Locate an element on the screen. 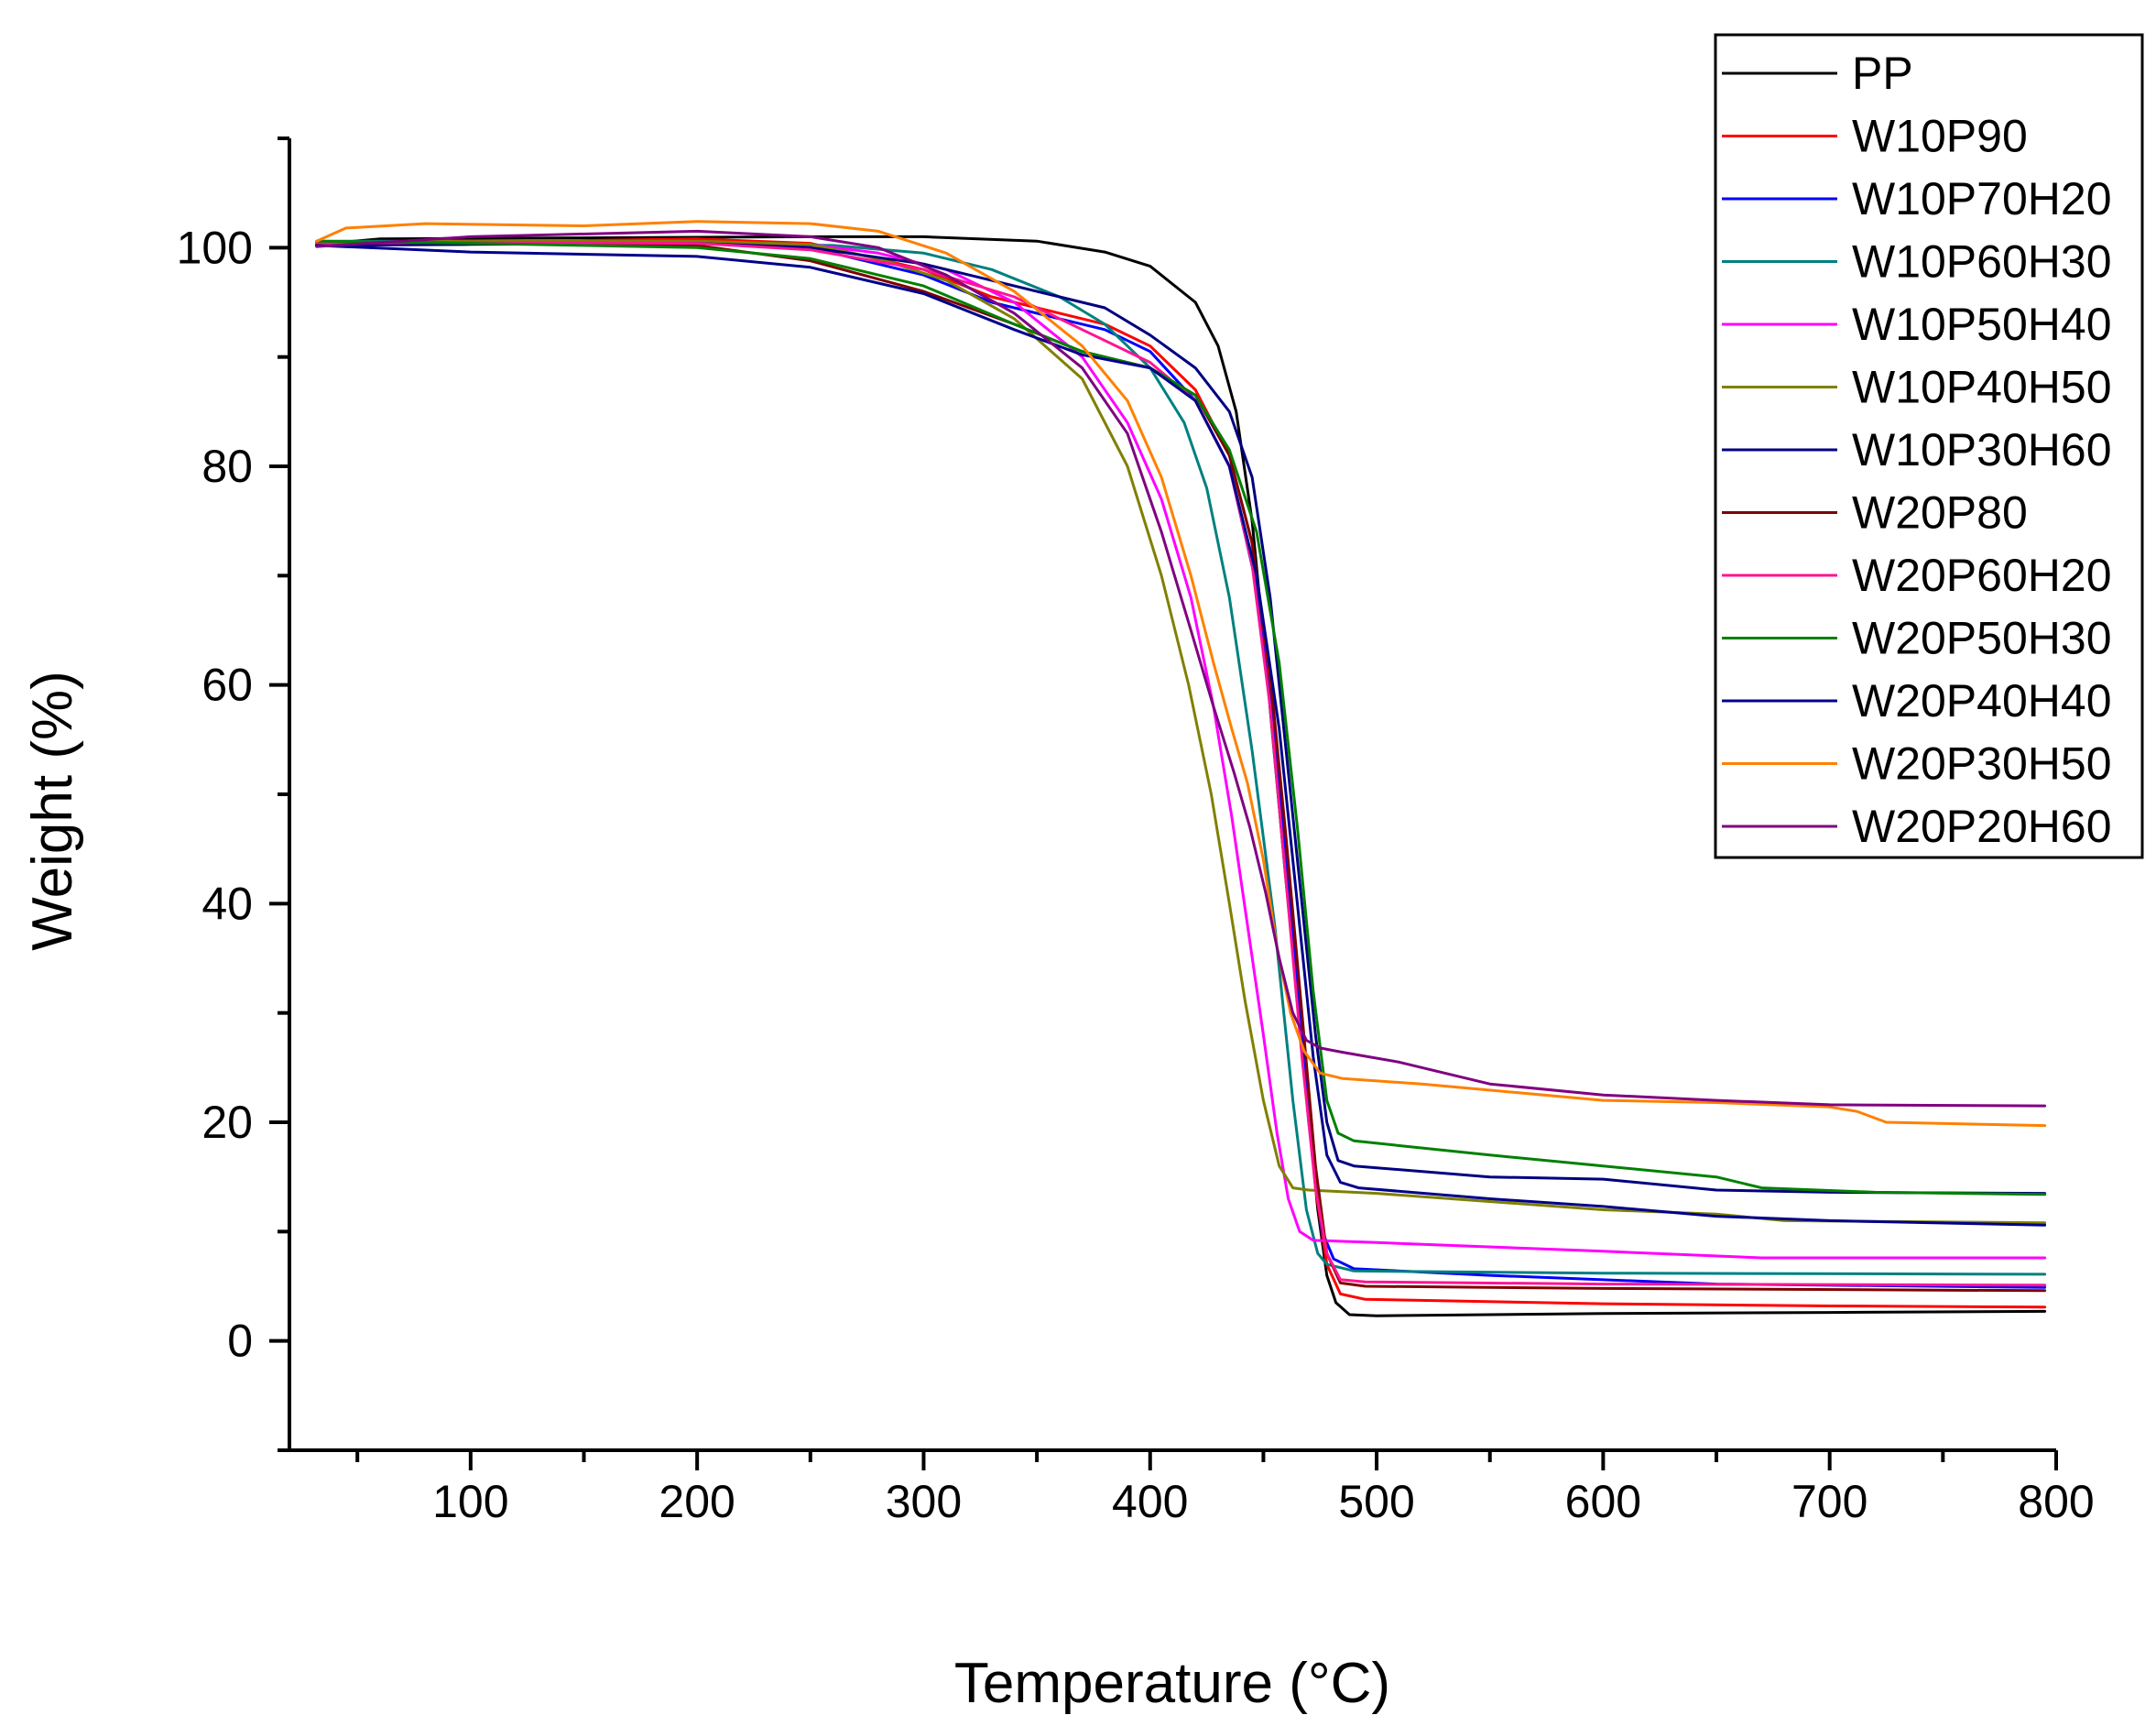 The height and width of the screenshot is (1726, 2156). legend-label-pp: PP is located at coordinates (1882, 73).